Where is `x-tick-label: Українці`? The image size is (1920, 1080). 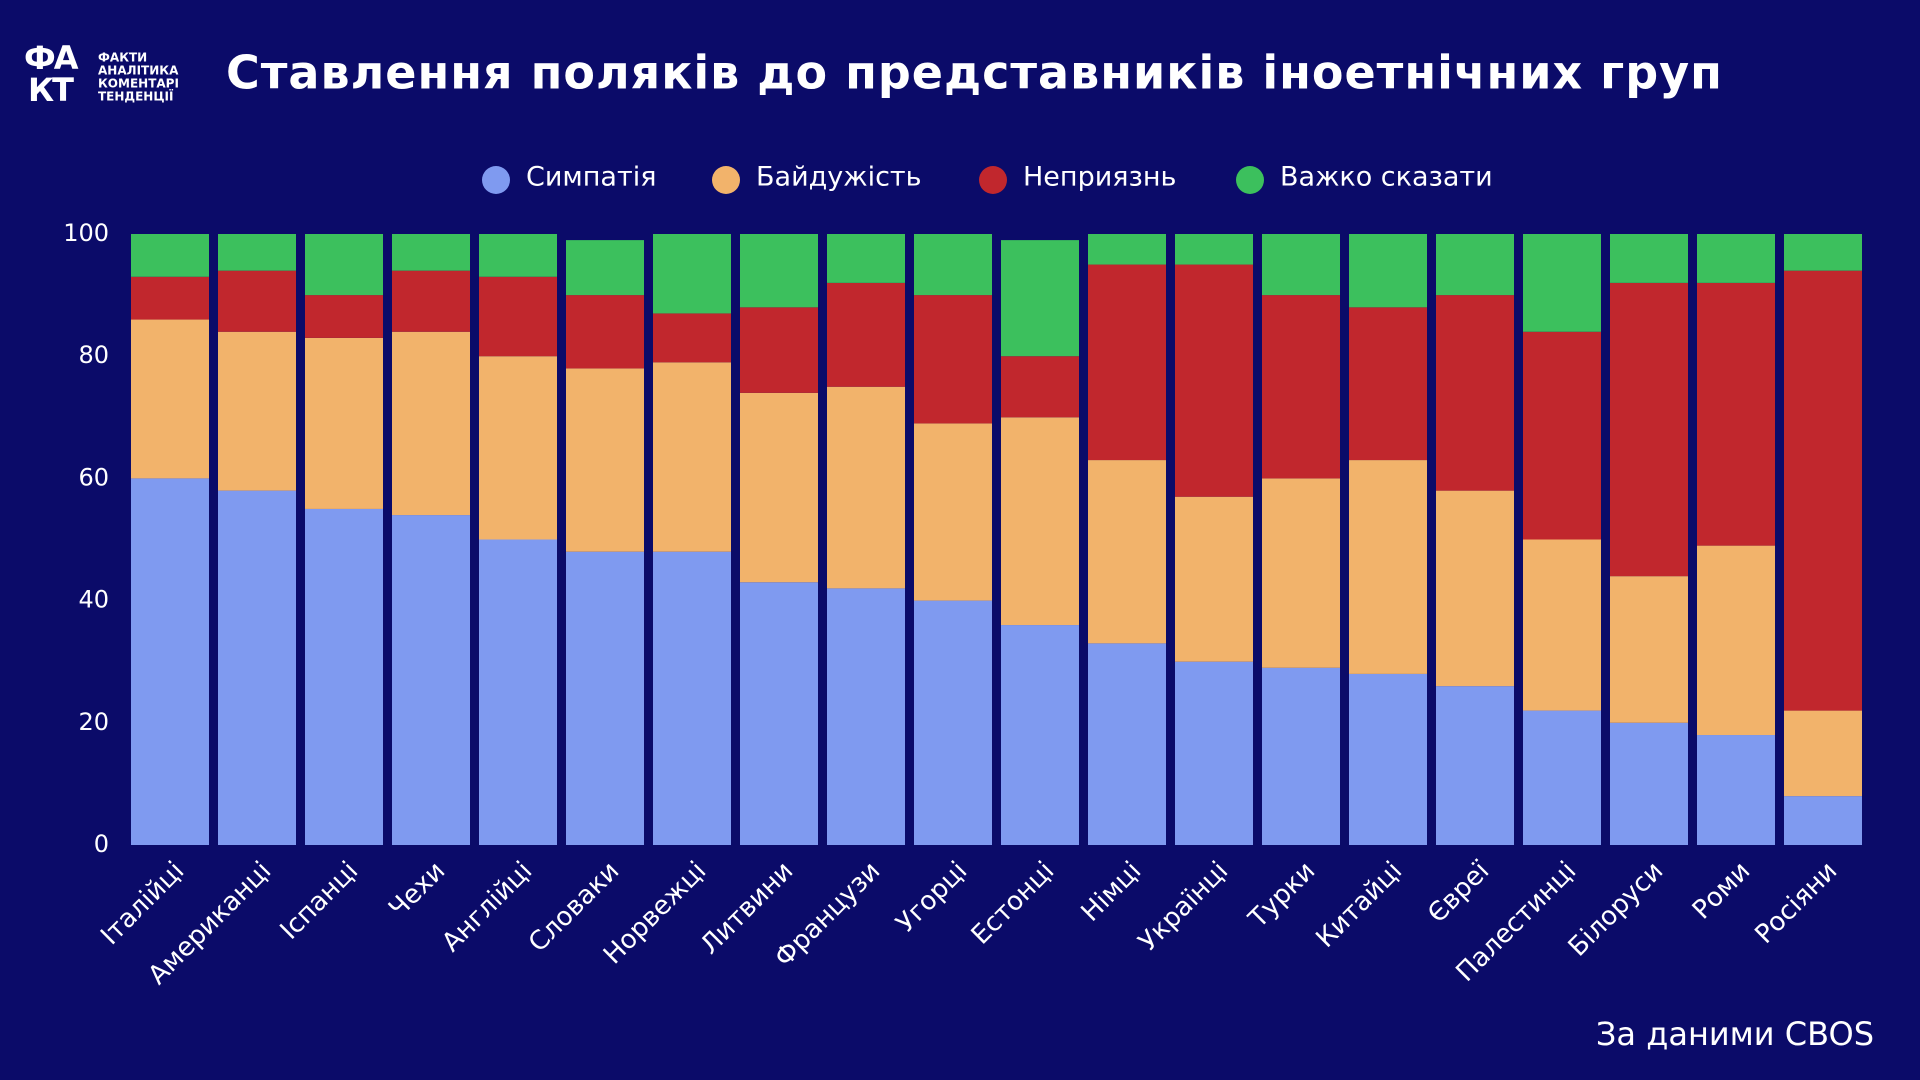
x-tick-label: Українці is located at coordinates (1183, 906).